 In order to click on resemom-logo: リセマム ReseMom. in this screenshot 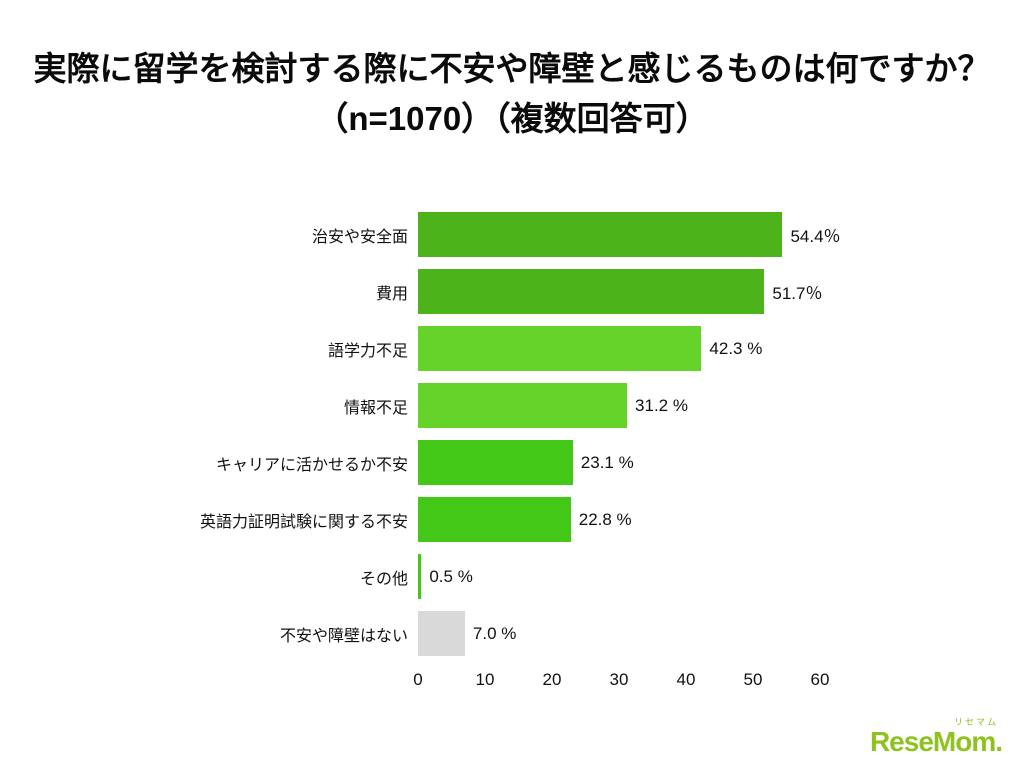, I will do `click(936, 737)`.